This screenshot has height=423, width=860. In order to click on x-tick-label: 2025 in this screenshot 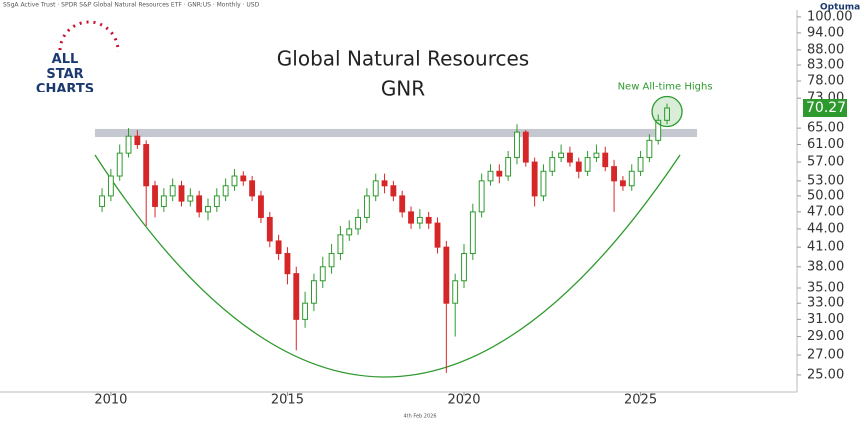, I will do `click(640, 400)`.